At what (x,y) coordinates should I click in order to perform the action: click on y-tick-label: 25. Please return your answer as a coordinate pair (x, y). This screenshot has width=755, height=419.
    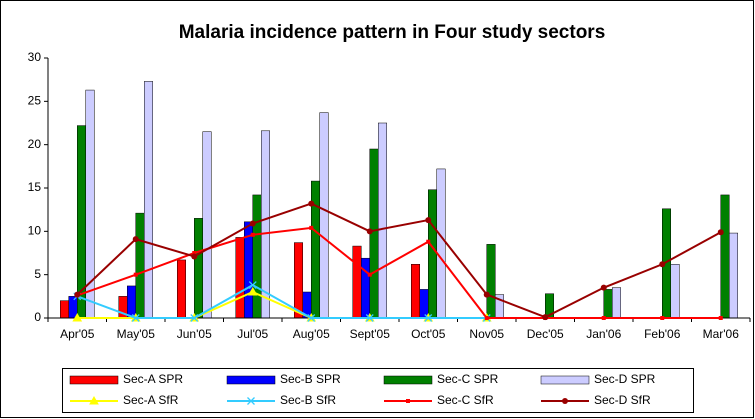
    Looking at the image, I should click on (35, 101).